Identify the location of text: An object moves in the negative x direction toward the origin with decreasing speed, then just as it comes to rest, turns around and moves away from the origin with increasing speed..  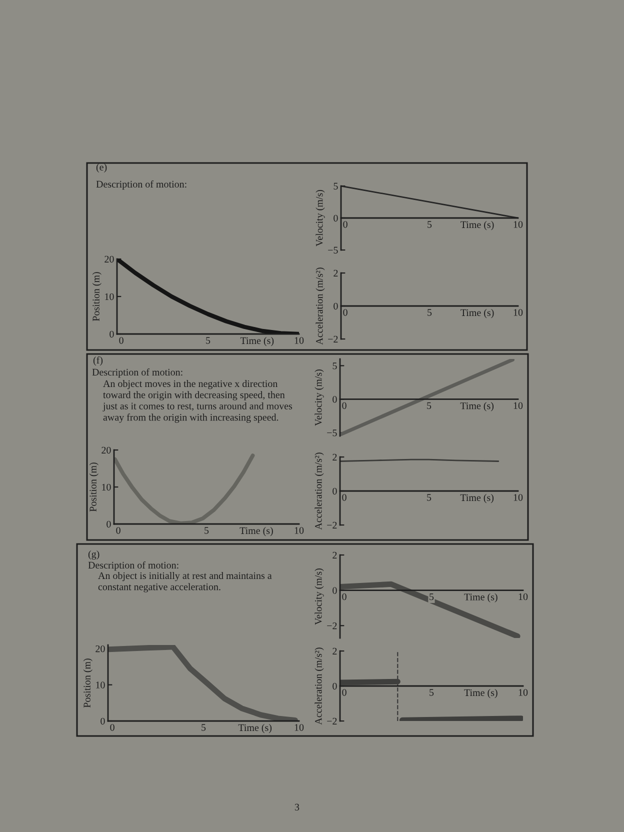
(197, 401).